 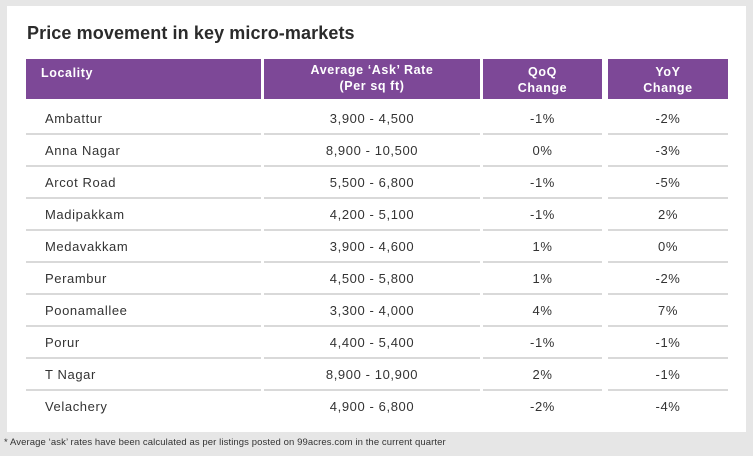 I want to click on header-locality-label: Locality, so click(x=67, y=73).